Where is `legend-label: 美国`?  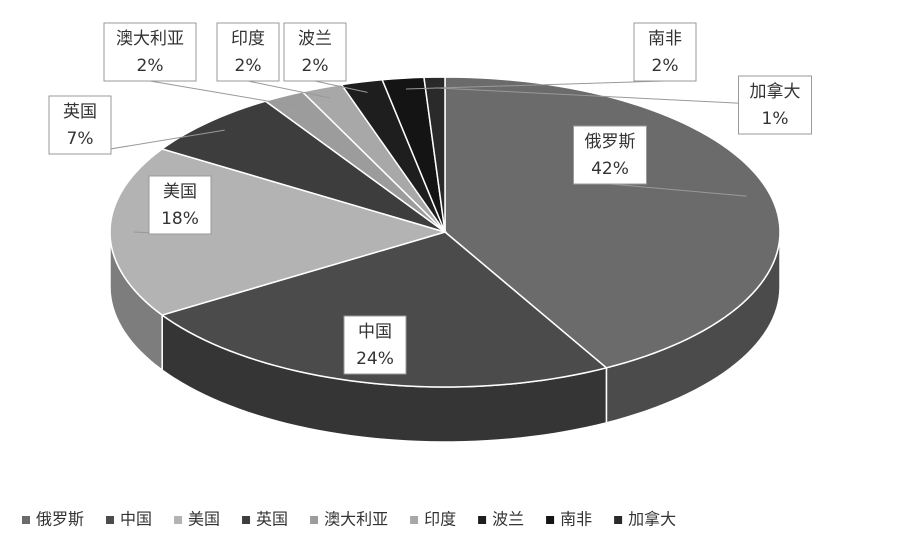 legend-label: 美国 is located at coordinates (204, 519).